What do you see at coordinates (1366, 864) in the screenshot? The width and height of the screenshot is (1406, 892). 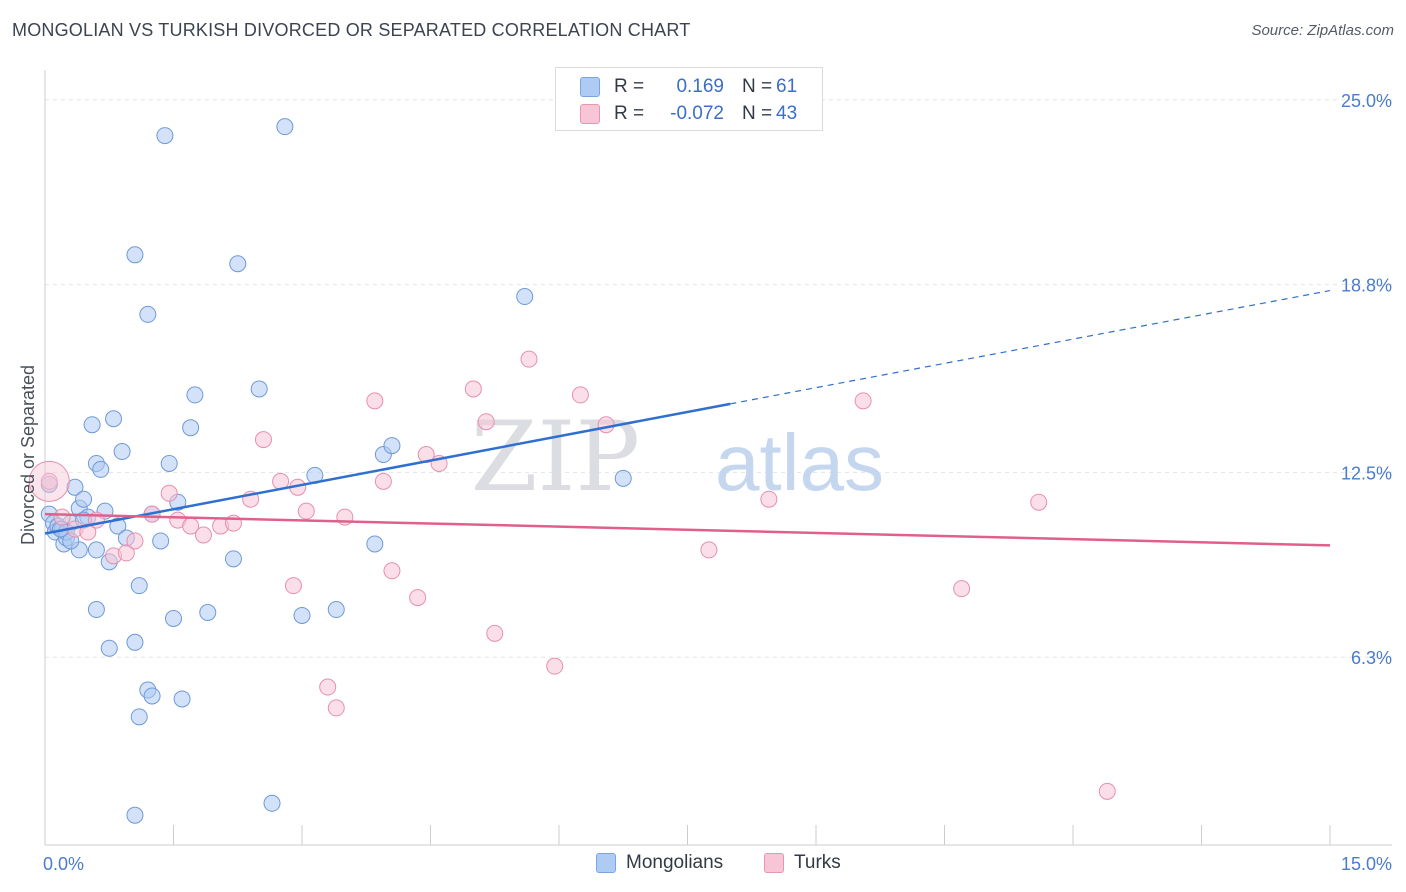 I see `x-tick-label: 15.0%` at bounding box center [1366, 864].